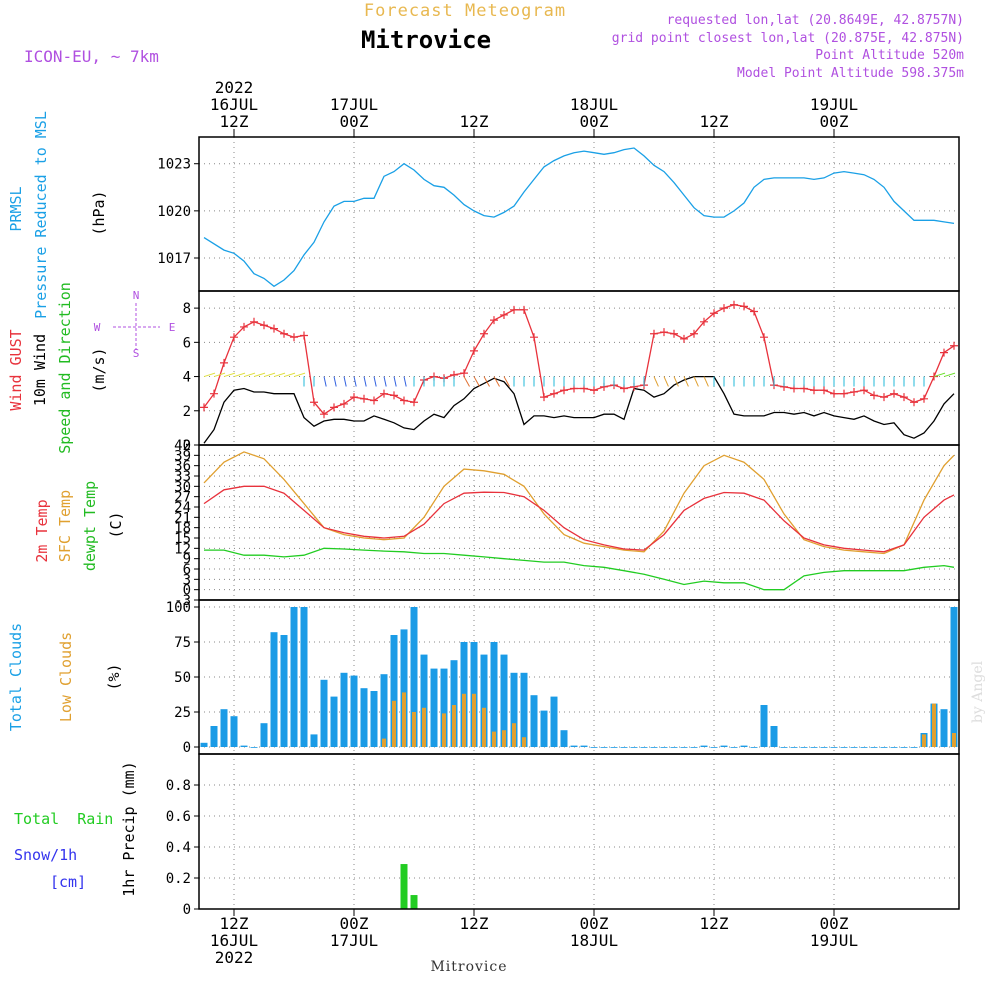 This screenshot has width=1000, height=1000. I want to click on label-sfc-temp: SFC Temp, so click(65, 526).